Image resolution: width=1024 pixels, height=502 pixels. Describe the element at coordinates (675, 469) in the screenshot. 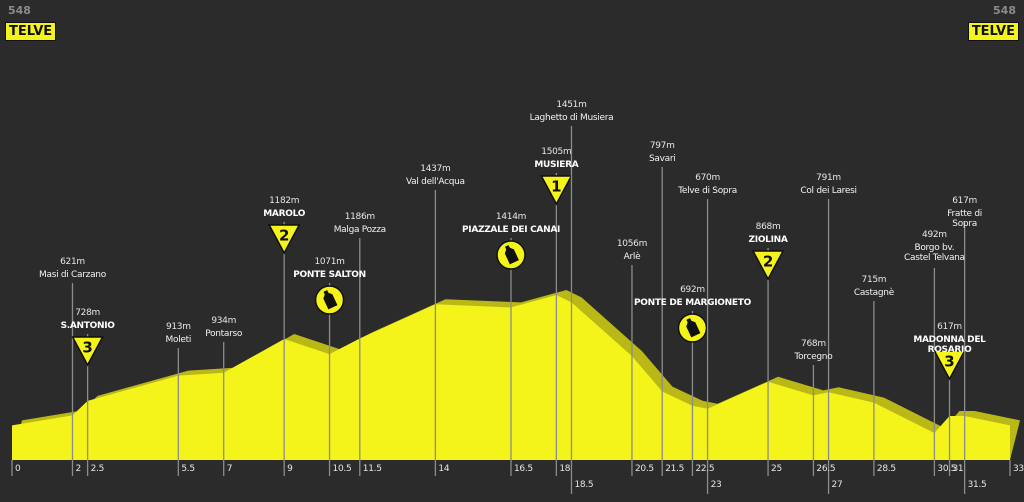

I see `x-tick-label: 21.5` at that location.